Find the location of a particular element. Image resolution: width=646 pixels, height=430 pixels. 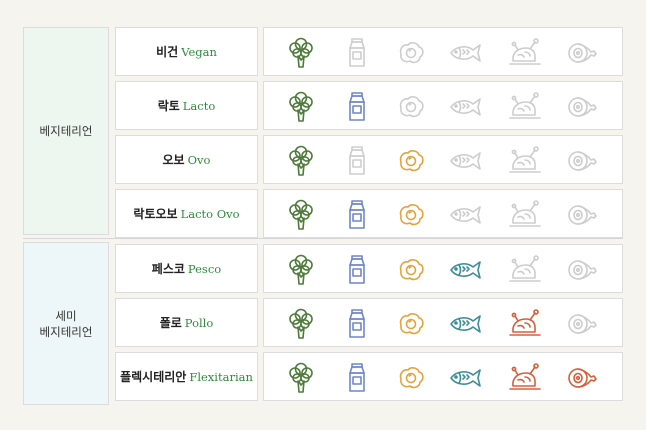

diet-row-pesco: 페스코 Pesco is located at coordinates (369, 268).